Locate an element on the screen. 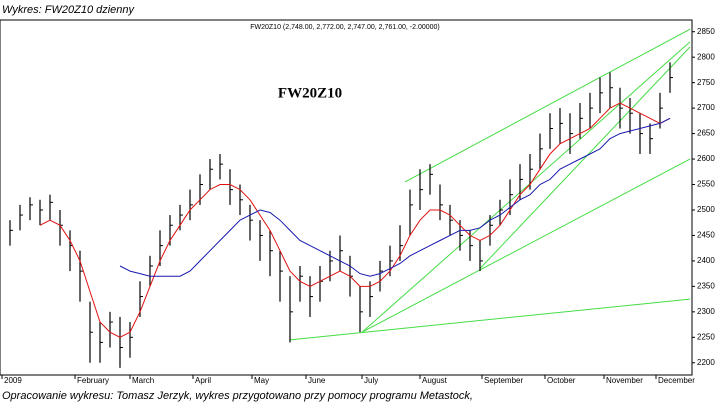  x-tick-label: 2009 is located at coordinates (13, 380).